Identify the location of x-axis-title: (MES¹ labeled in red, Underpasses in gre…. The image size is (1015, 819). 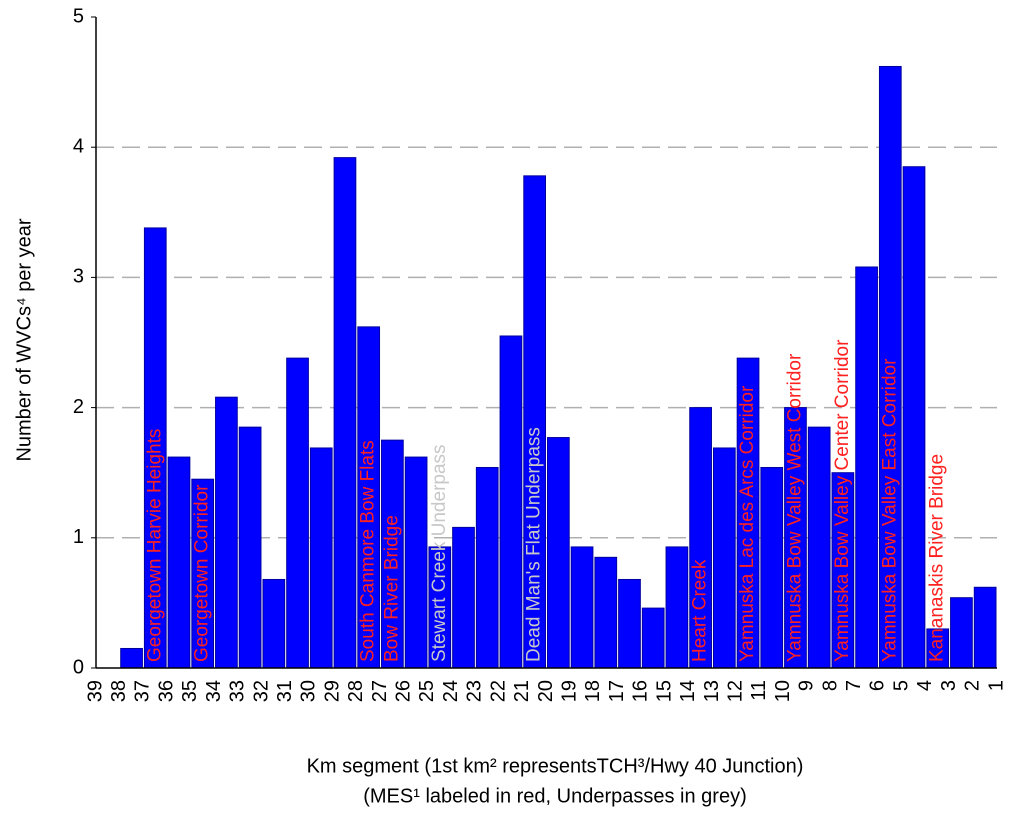
(555, 796).